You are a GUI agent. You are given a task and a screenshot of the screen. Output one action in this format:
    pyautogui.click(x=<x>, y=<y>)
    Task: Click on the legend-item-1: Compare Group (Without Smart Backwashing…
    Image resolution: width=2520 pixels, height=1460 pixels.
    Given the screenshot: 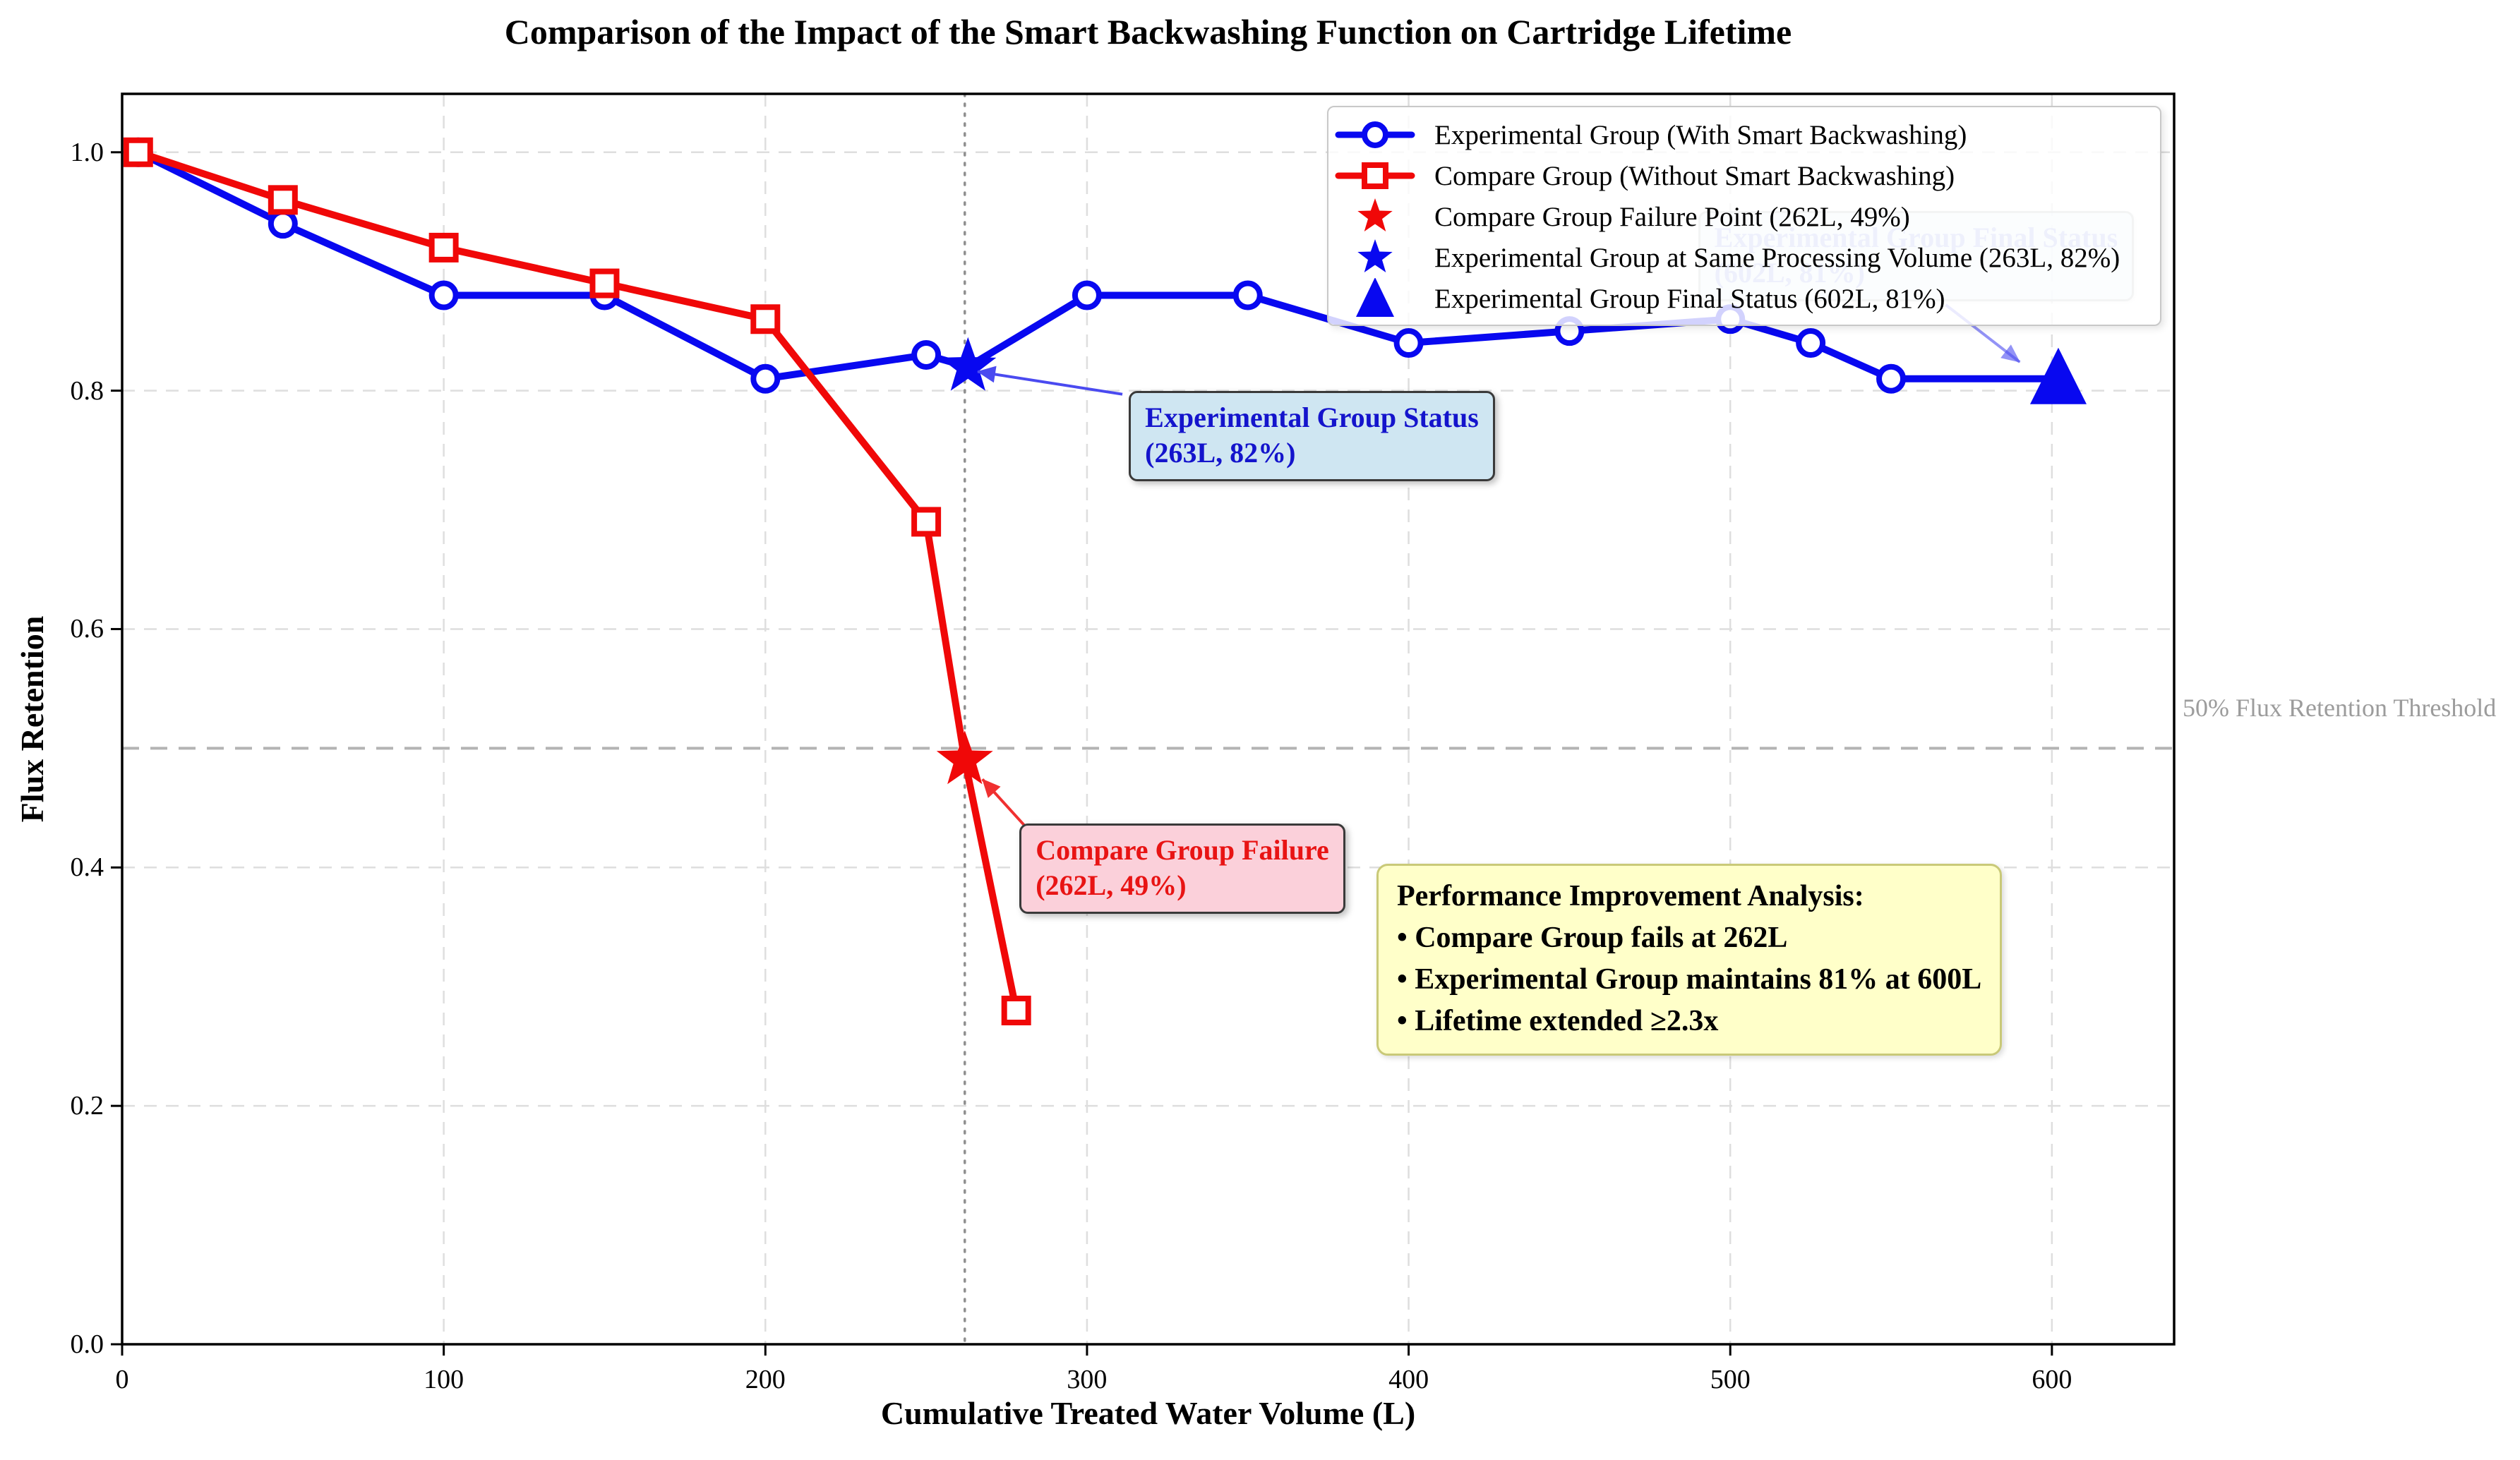 What is the action you would take?
    pyautogui.click(x=1744, y=176)
    